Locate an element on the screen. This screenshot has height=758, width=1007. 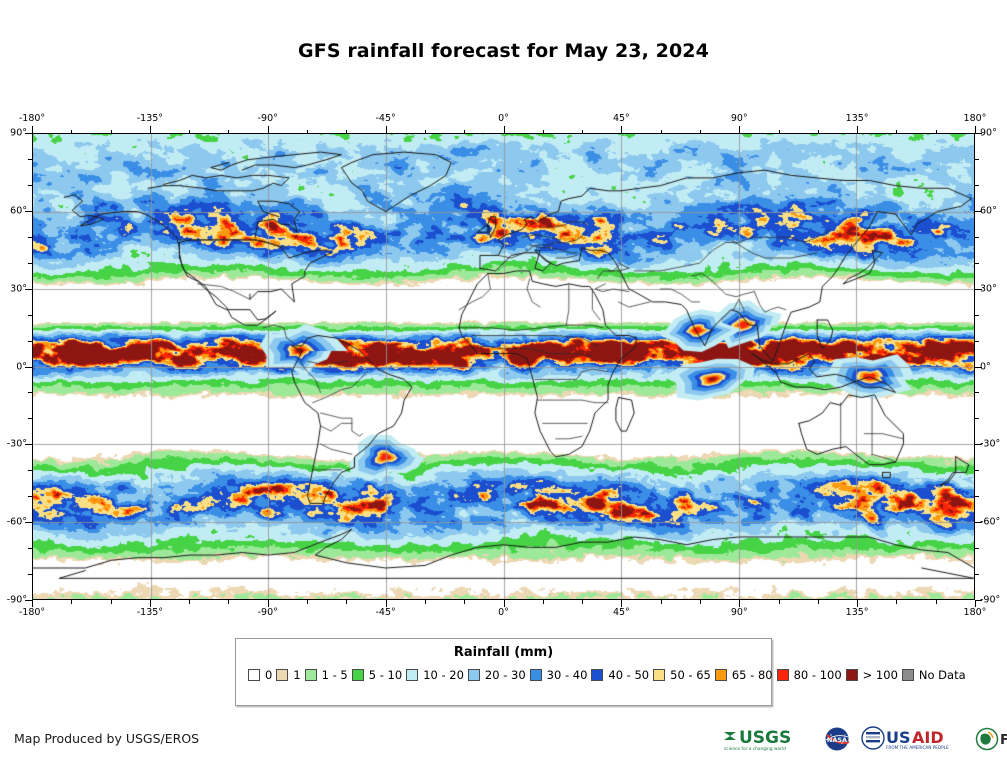
legend-label: 10 - 20 is located at coordinates (443, 674).